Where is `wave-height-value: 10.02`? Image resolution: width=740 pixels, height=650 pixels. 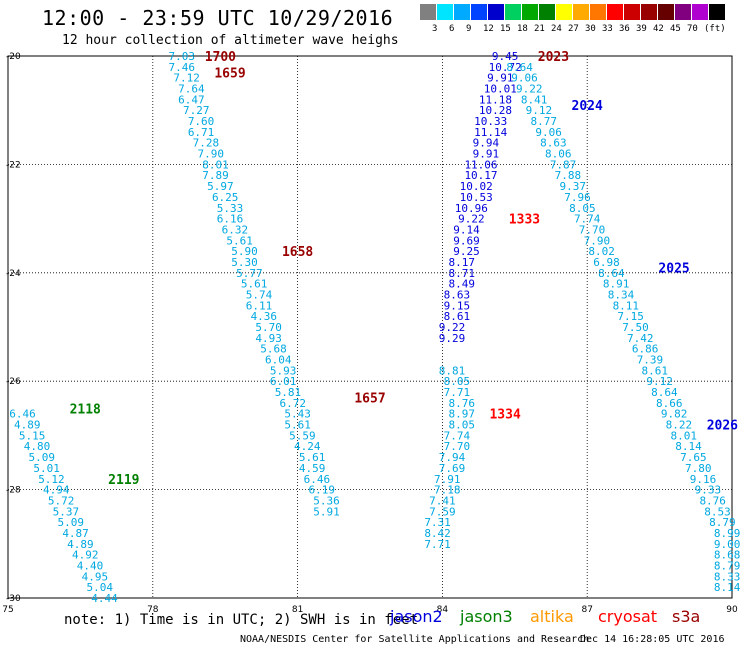
wave-height-value: 10.02 is located at coordinates (476, 186).